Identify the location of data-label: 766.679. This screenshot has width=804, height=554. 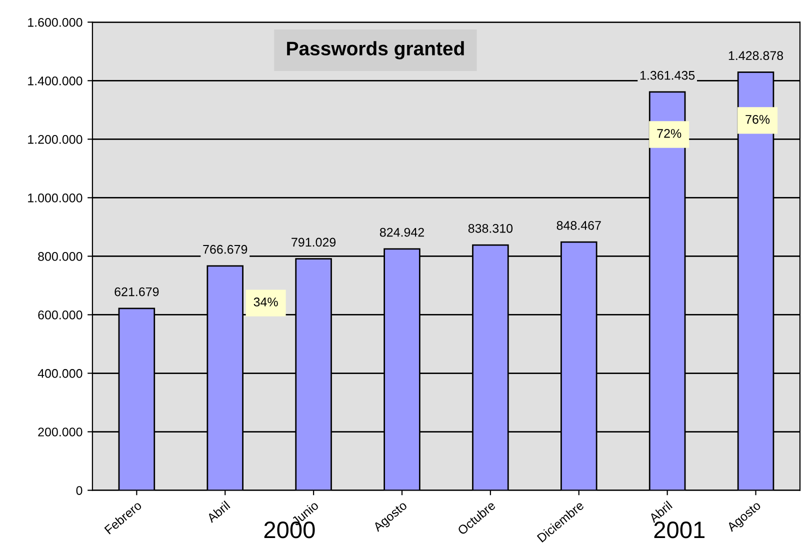
(225, 249).